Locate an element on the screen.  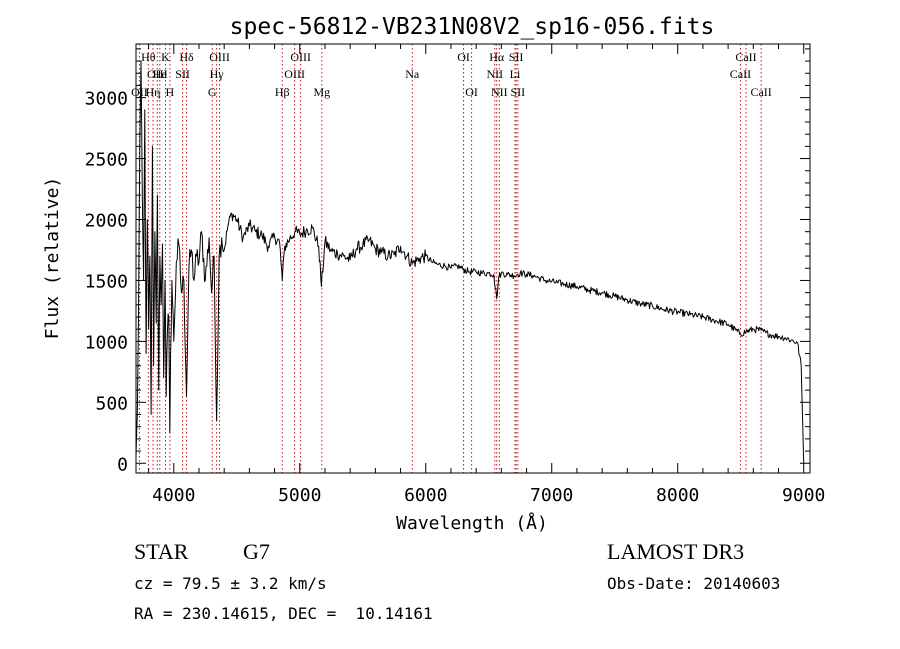
coordinates: RA = 230.14615, DEC = 10.14161 is located at coordinates (283, 613).